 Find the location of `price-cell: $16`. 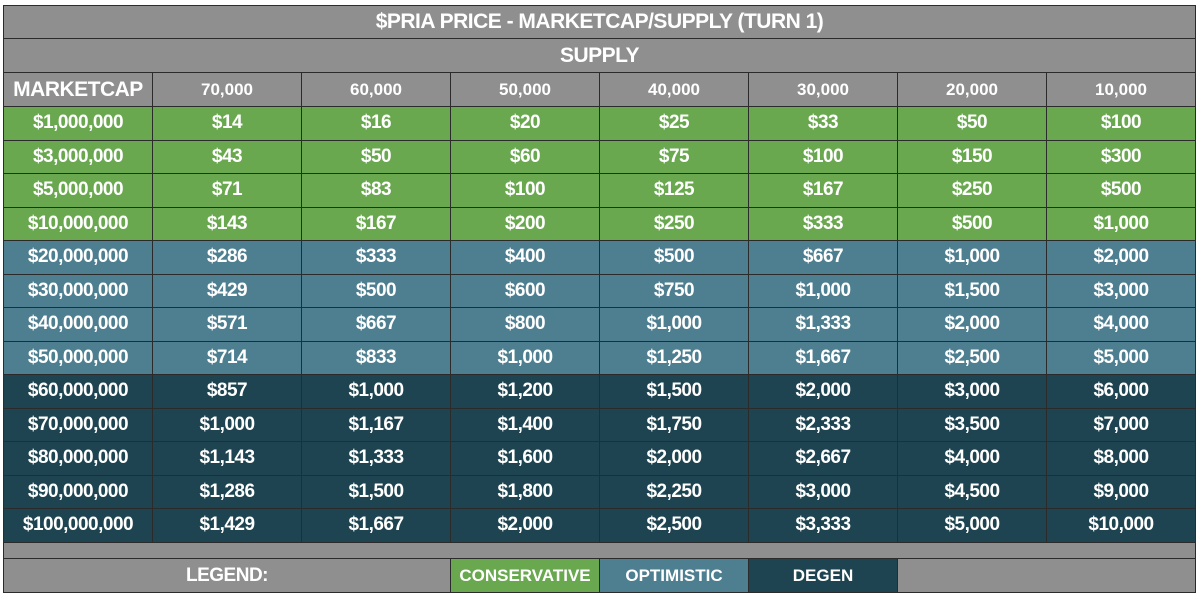

price-cell: $16 is located at coordinates (376, 123).